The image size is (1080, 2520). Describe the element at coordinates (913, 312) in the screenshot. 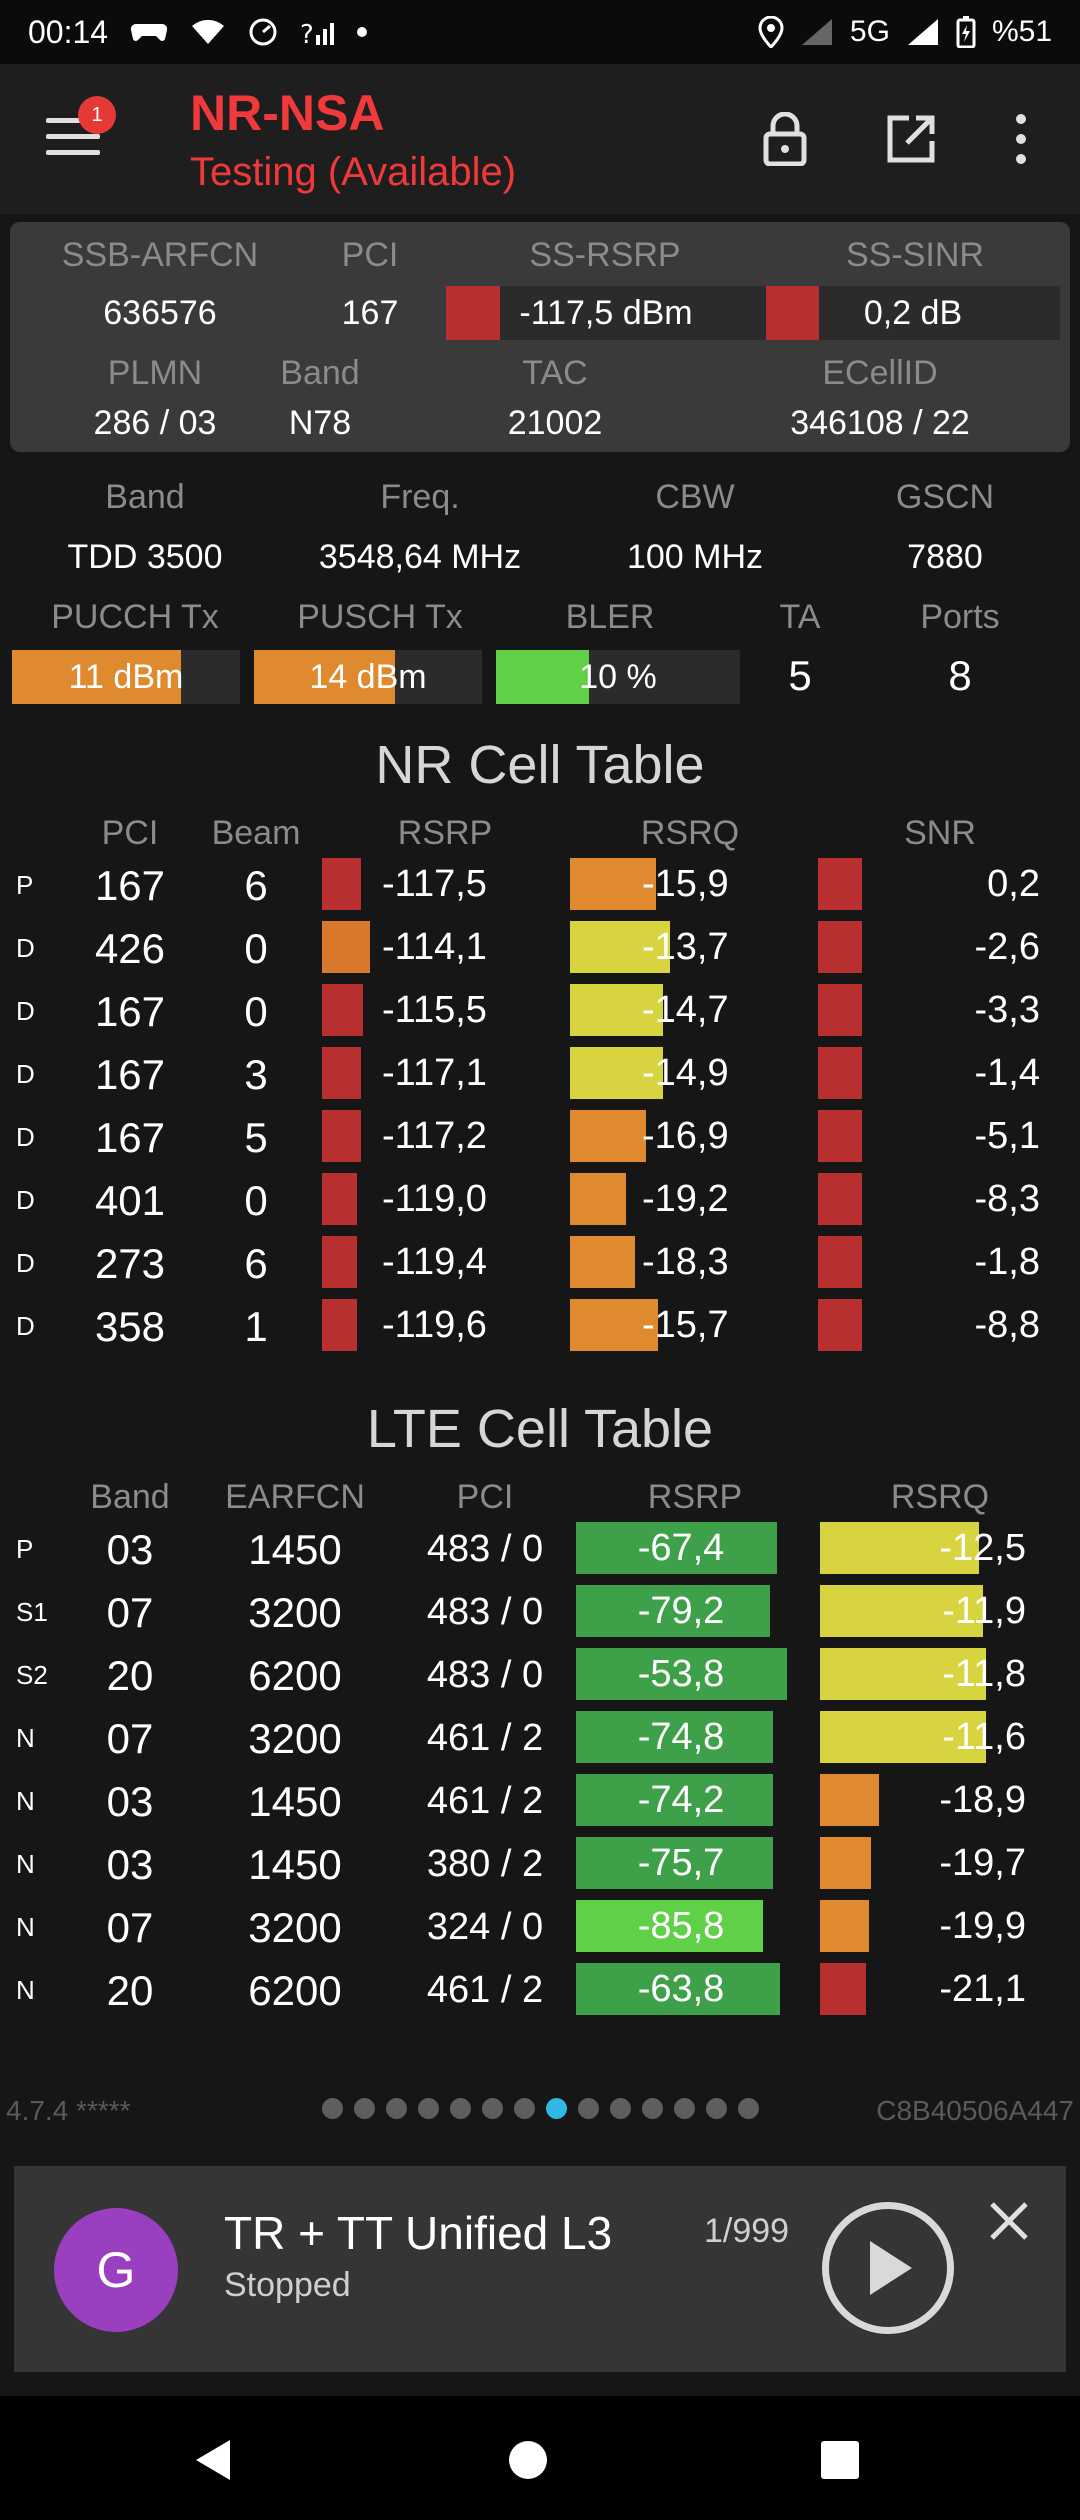

I see `value-sinr: 0,2 dB` at that location.